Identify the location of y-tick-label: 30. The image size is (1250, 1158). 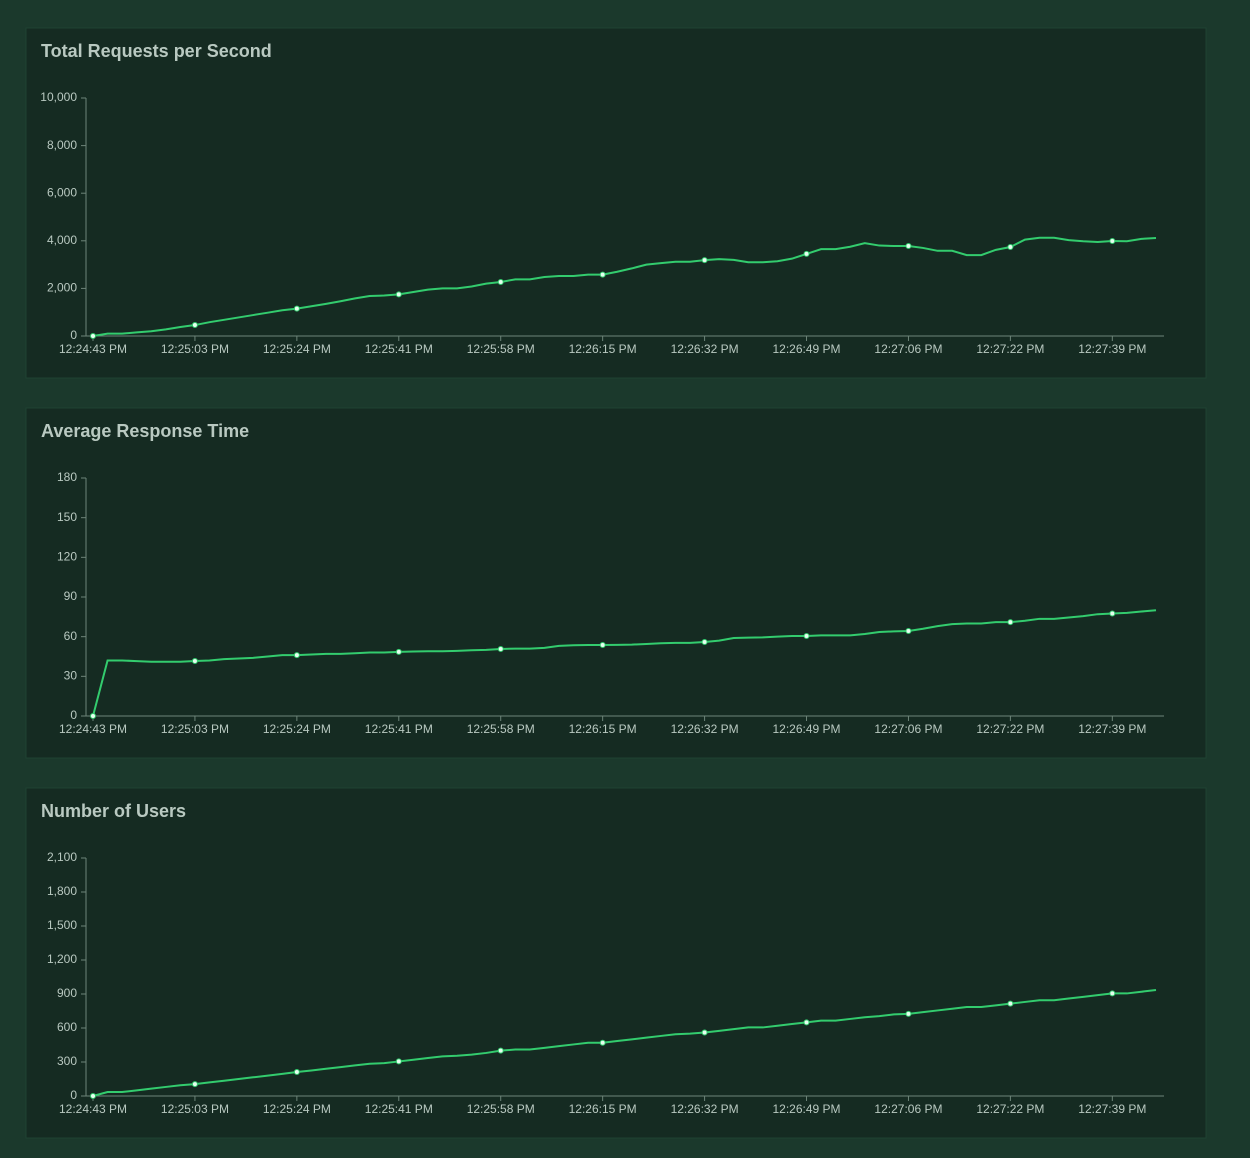
(71, 676).